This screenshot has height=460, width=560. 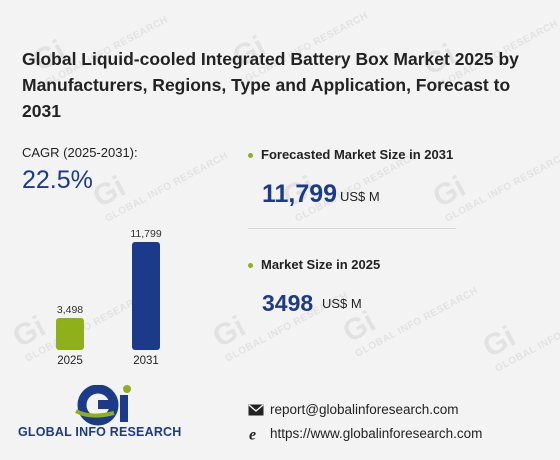 What do you see at coordinates (57, 180) in the screenshot?
I see `cagr-value: 22.5%` at bounding box center [57, 180].